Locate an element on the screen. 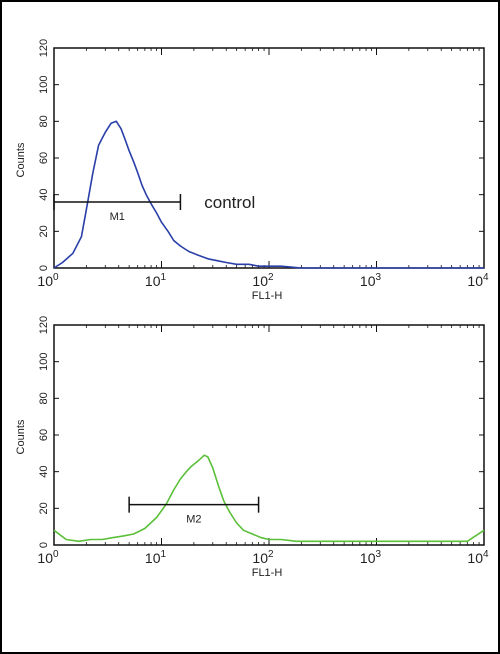  gate-label: M1 is located at coordinates (117, 217).